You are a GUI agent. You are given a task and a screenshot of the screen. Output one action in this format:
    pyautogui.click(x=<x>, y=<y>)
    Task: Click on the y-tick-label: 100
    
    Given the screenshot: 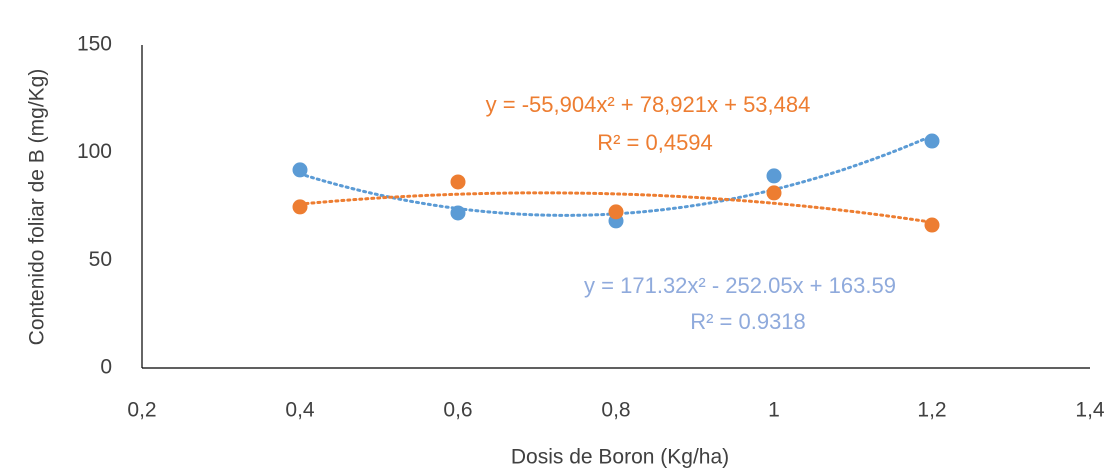 What is the action you would take?
    pyautogui.click(x=94, y=151)
    